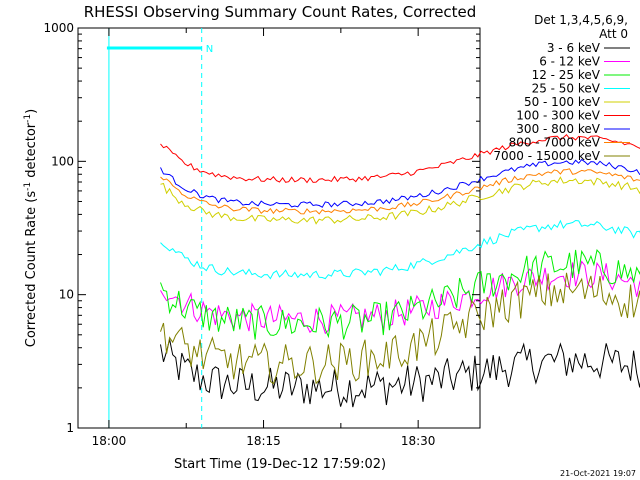 The image size is (640, 480). Describe the element at coordinates (574, 48) in the screenshot. I see `legend-label-0: 3 - 6 keV` at that location.